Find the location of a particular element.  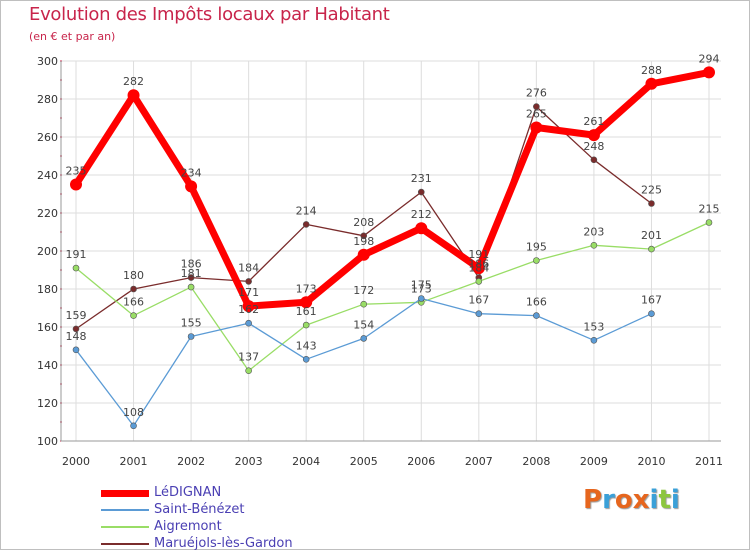

y-tick-label: 120 is located at coordinates (47, 403).